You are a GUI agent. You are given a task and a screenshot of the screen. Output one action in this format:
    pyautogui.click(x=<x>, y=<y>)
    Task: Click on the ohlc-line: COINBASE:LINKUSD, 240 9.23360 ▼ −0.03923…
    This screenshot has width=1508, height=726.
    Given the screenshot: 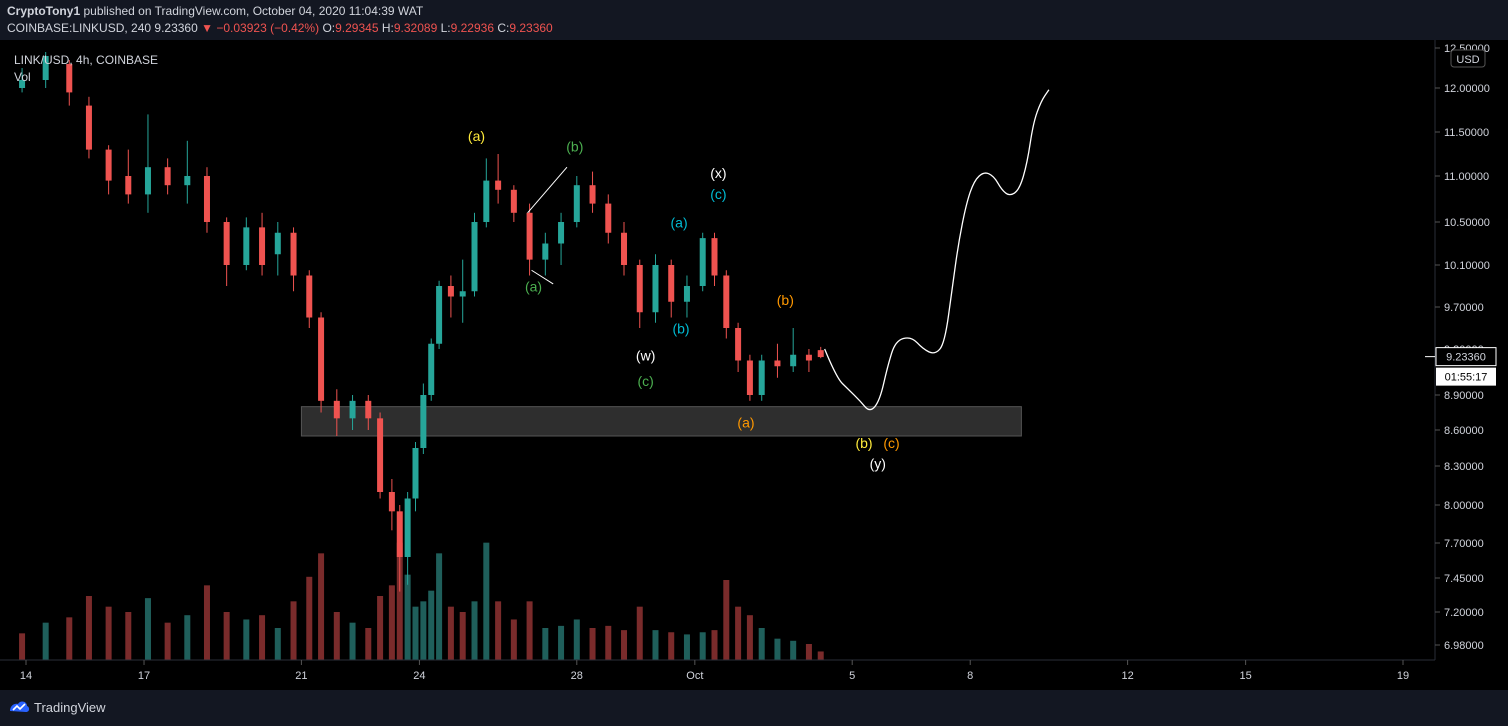 What is the action you would take?
    pyautogui.click(x=280, y=28)
    